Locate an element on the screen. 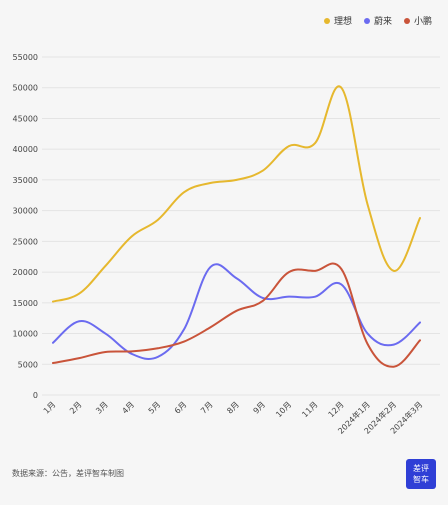 This screenshot has height=505, width=448. legend-item-nio: 蔚来 is located at coordinates (377, 20).